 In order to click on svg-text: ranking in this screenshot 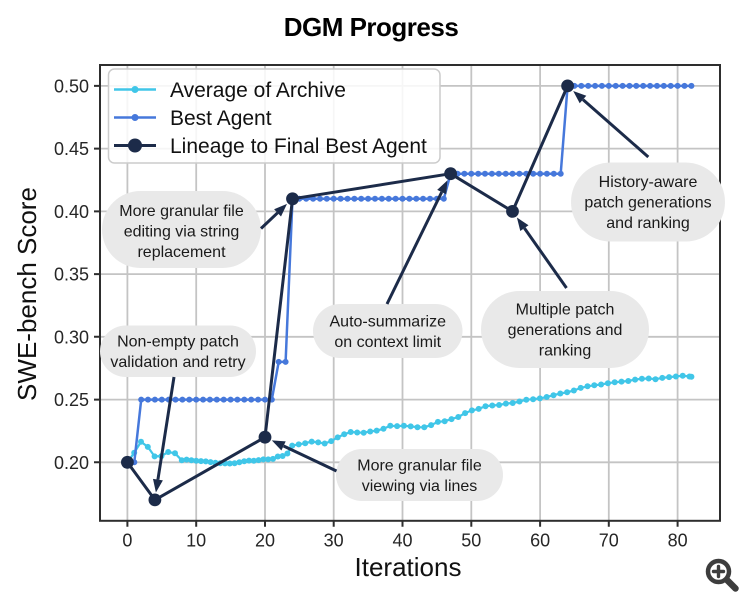, I will do `click(565, 351)`.